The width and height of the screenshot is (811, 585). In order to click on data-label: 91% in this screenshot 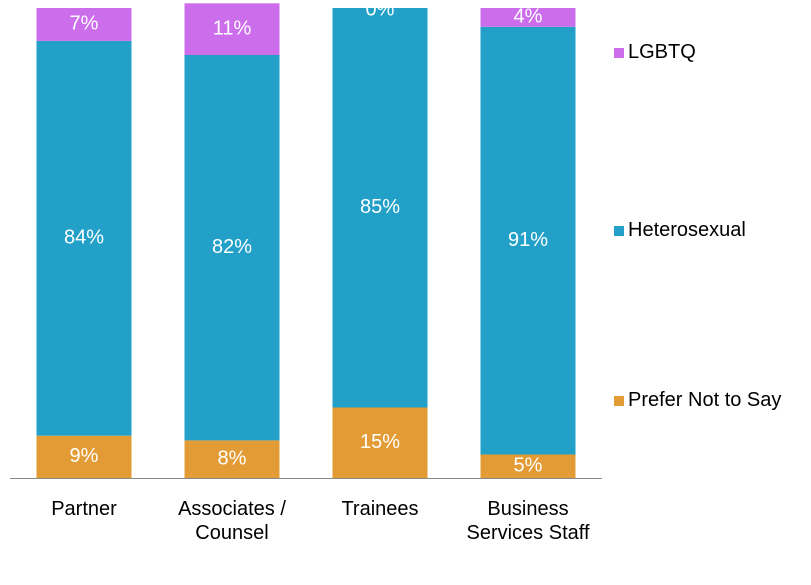, I will do `click(528, 240)`.